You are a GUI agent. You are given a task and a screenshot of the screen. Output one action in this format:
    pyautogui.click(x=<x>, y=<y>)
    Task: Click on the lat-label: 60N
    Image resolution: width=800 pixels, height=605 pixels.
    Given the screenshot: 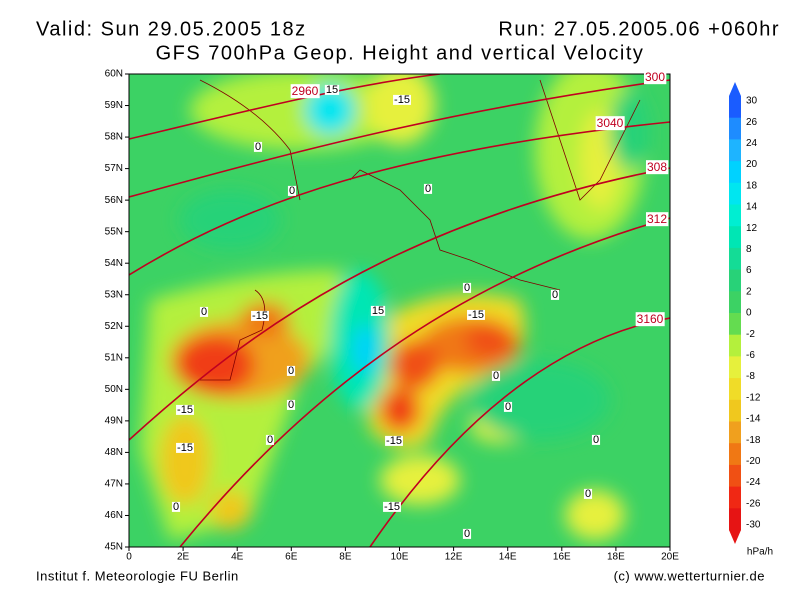 What is the action you would take?
    pyautogui.click(x=114, y=74)
    